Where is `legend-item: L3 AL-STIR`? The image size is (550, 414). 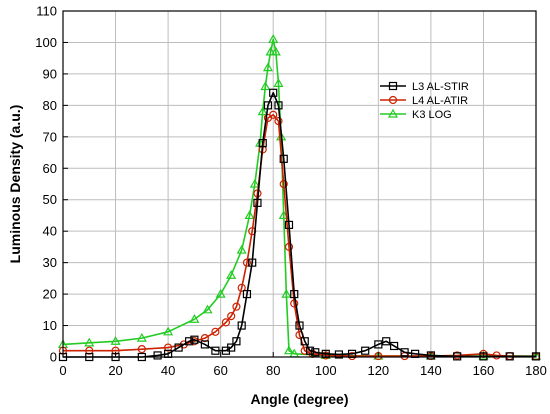 legend-item: L3 AL-STIR is located at coordinates (424, 87).